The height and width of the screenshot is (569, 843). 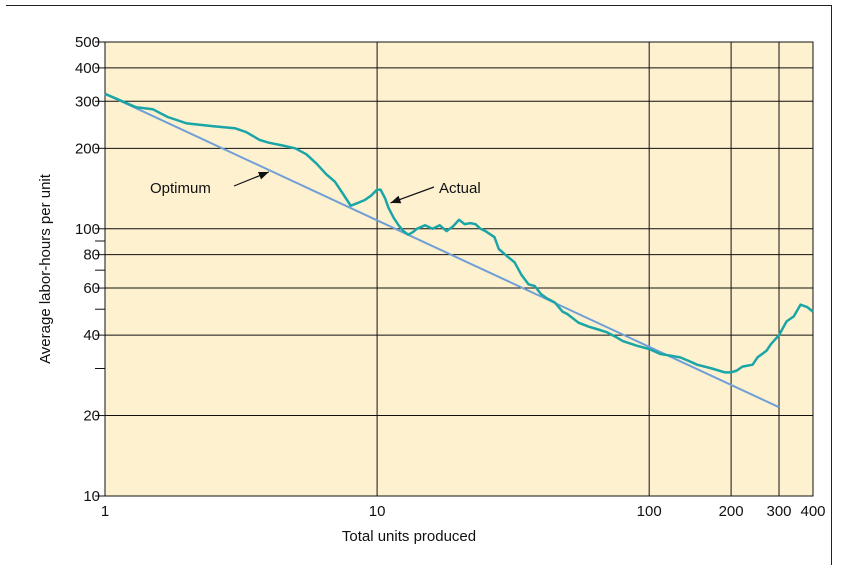 I want to click on y-tick-label: 10, so click(x=91, y=496).